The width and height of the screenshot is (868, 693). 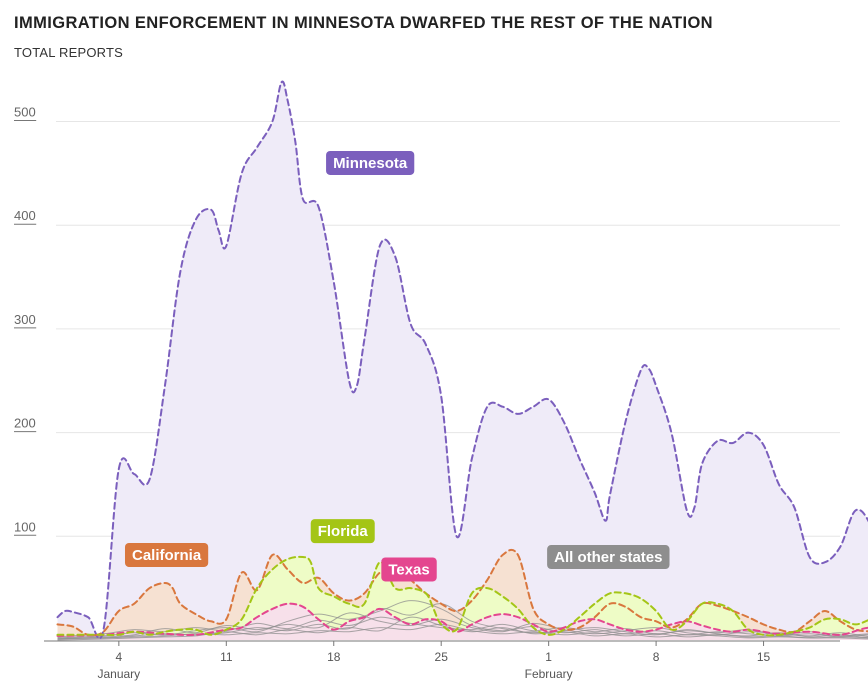 I want to click on x-tick-label: 11, so click(x=226, y=657).